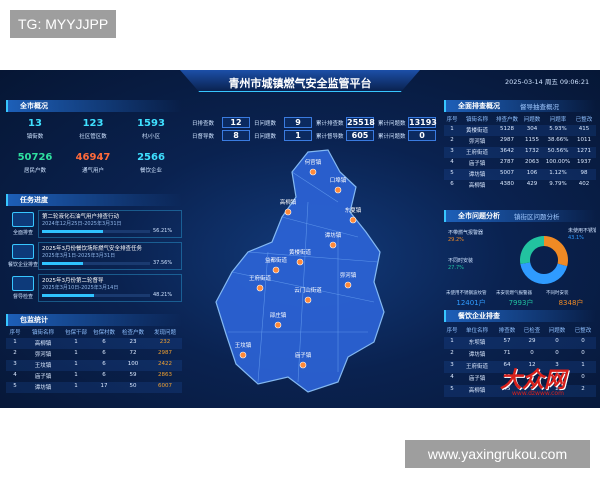 The image size is (600, 480). Describe the element at coordinates (532, 389) in the screenshot. I see `table-cell: 9` at that location.